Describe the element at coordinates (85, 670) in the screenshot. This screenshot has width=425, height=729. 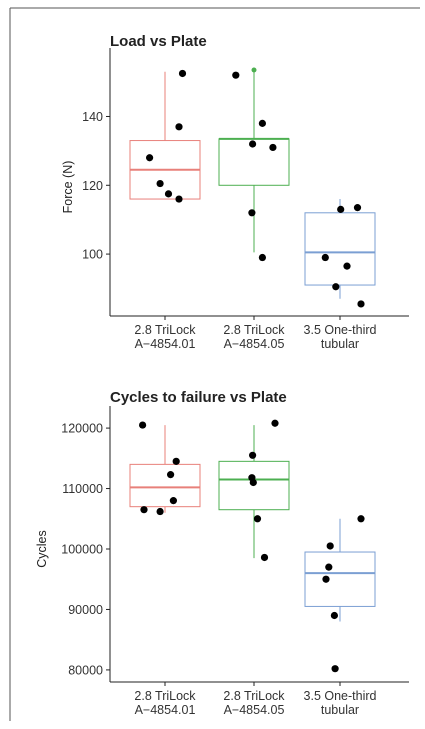
I see `y-tick-label: 80000` at that location.